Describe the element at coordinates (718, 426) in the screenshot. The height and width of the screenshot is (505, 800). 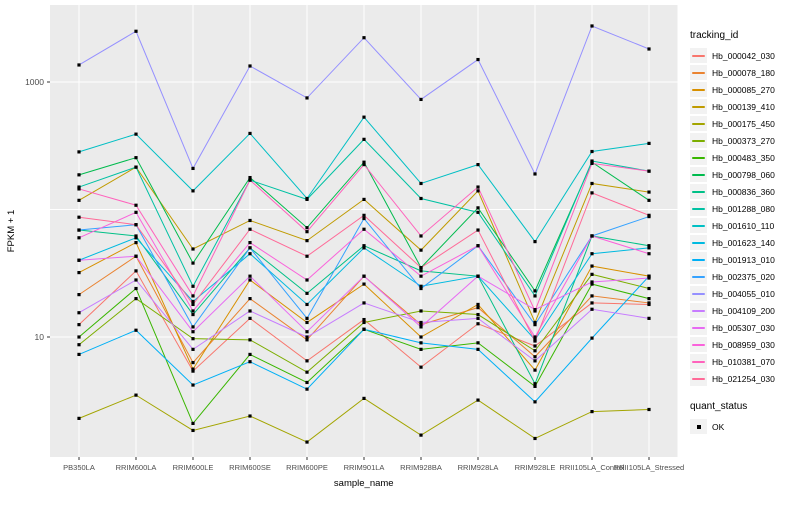
I see `legend-item-label: OK` at that location.